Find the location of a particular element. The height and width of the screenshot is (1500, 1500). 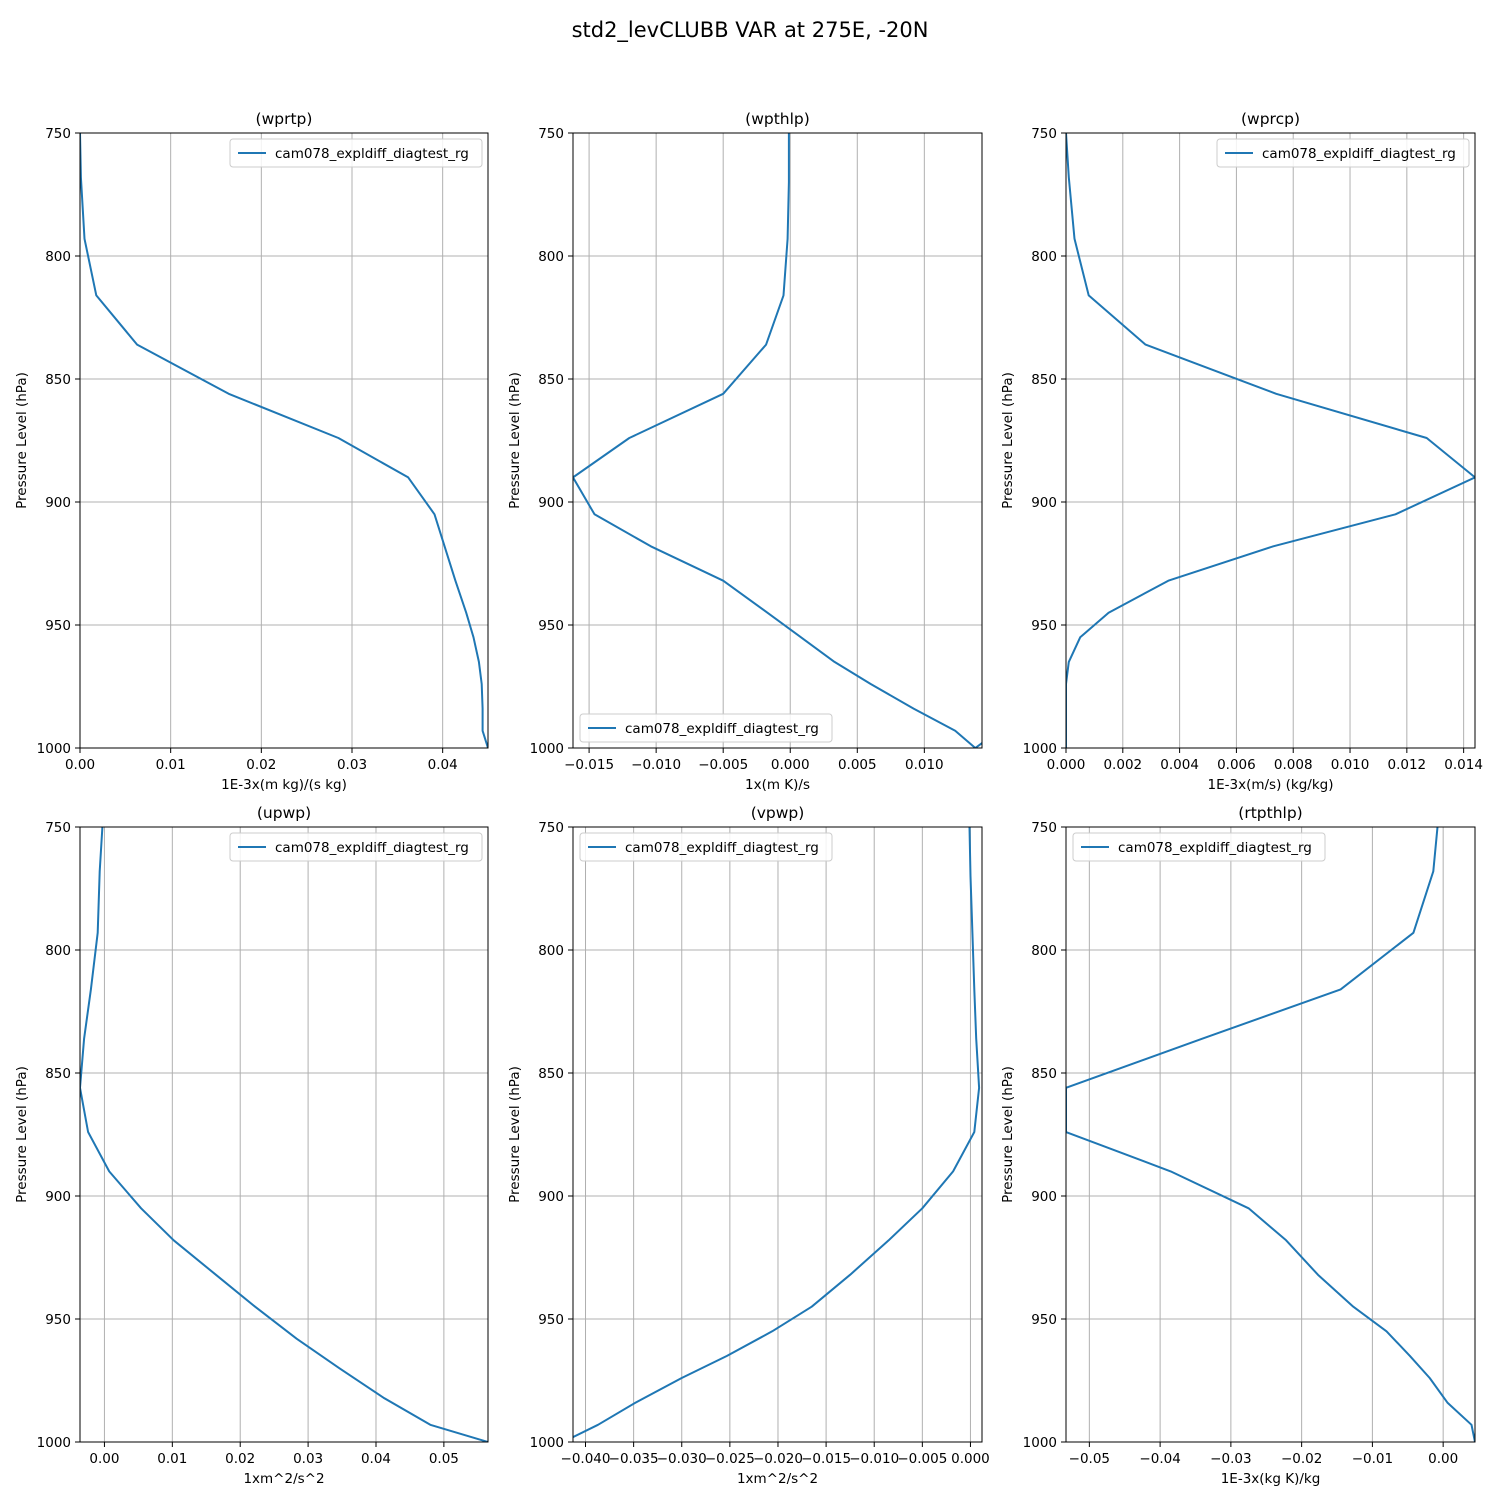

x-axis-label: 1E-3x(m/s) (kg/kg) is located at coordinates (1271, 785).